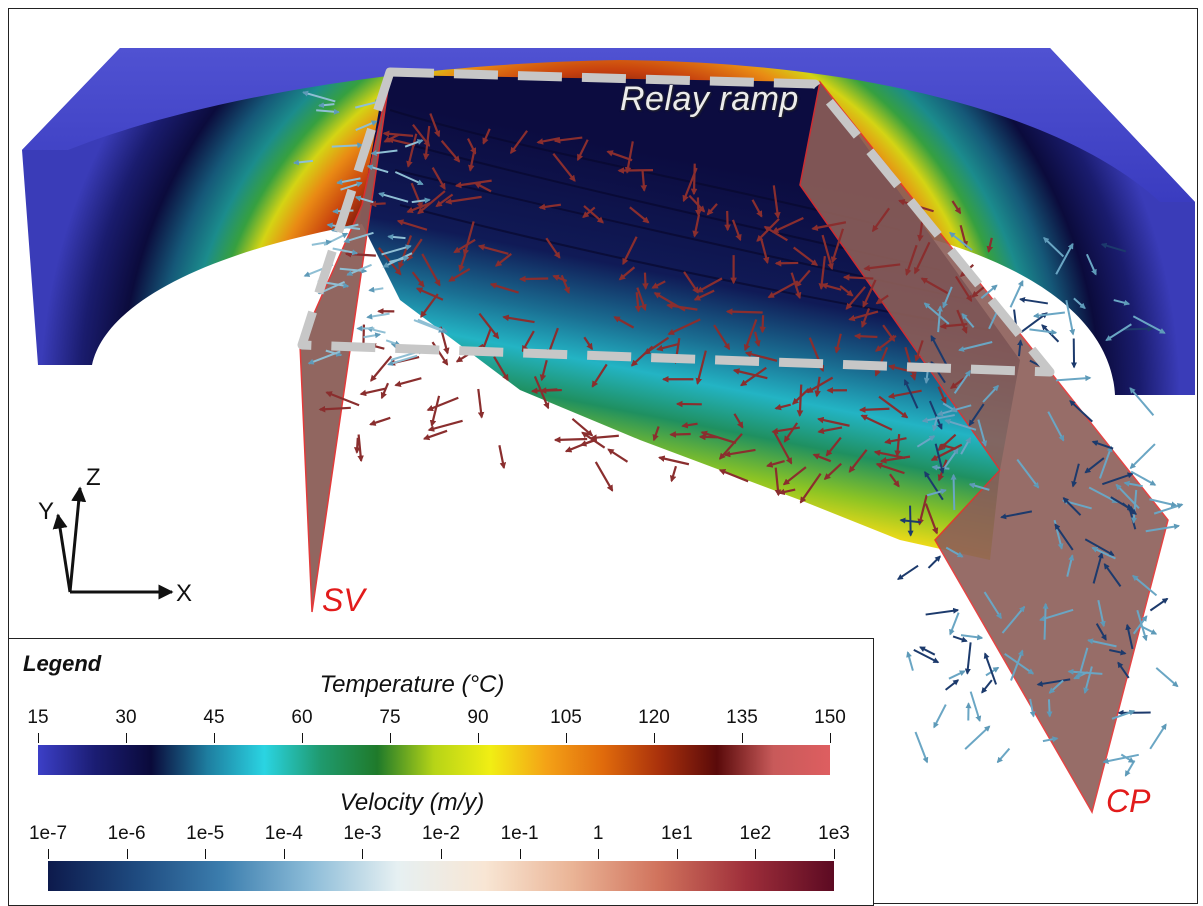 Image resolution: width=1203 pixels, height=906 pixels. Describe the element at coordinates (362, 833) in the screenshot. I see `velocity-tick-label: 1e-3` at that location.